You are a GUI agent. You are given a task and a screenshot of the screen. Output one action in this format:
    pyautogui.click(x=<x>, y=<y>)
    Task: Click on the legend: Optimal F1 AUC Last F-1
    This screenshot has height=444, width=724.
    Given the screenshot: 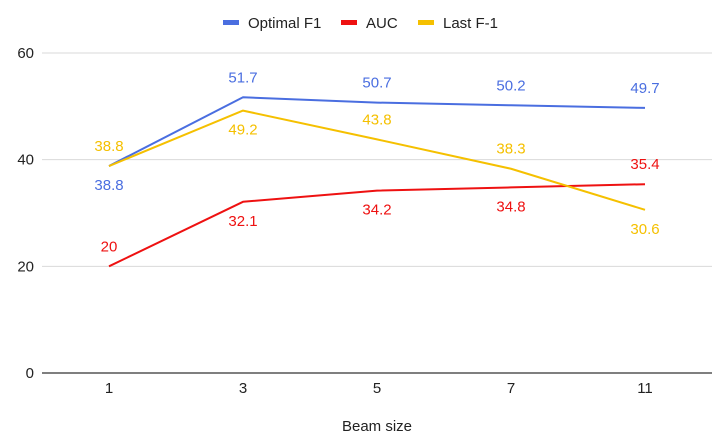 What is the action you would take?
    pyautogui.click(x=360, y=23)
    